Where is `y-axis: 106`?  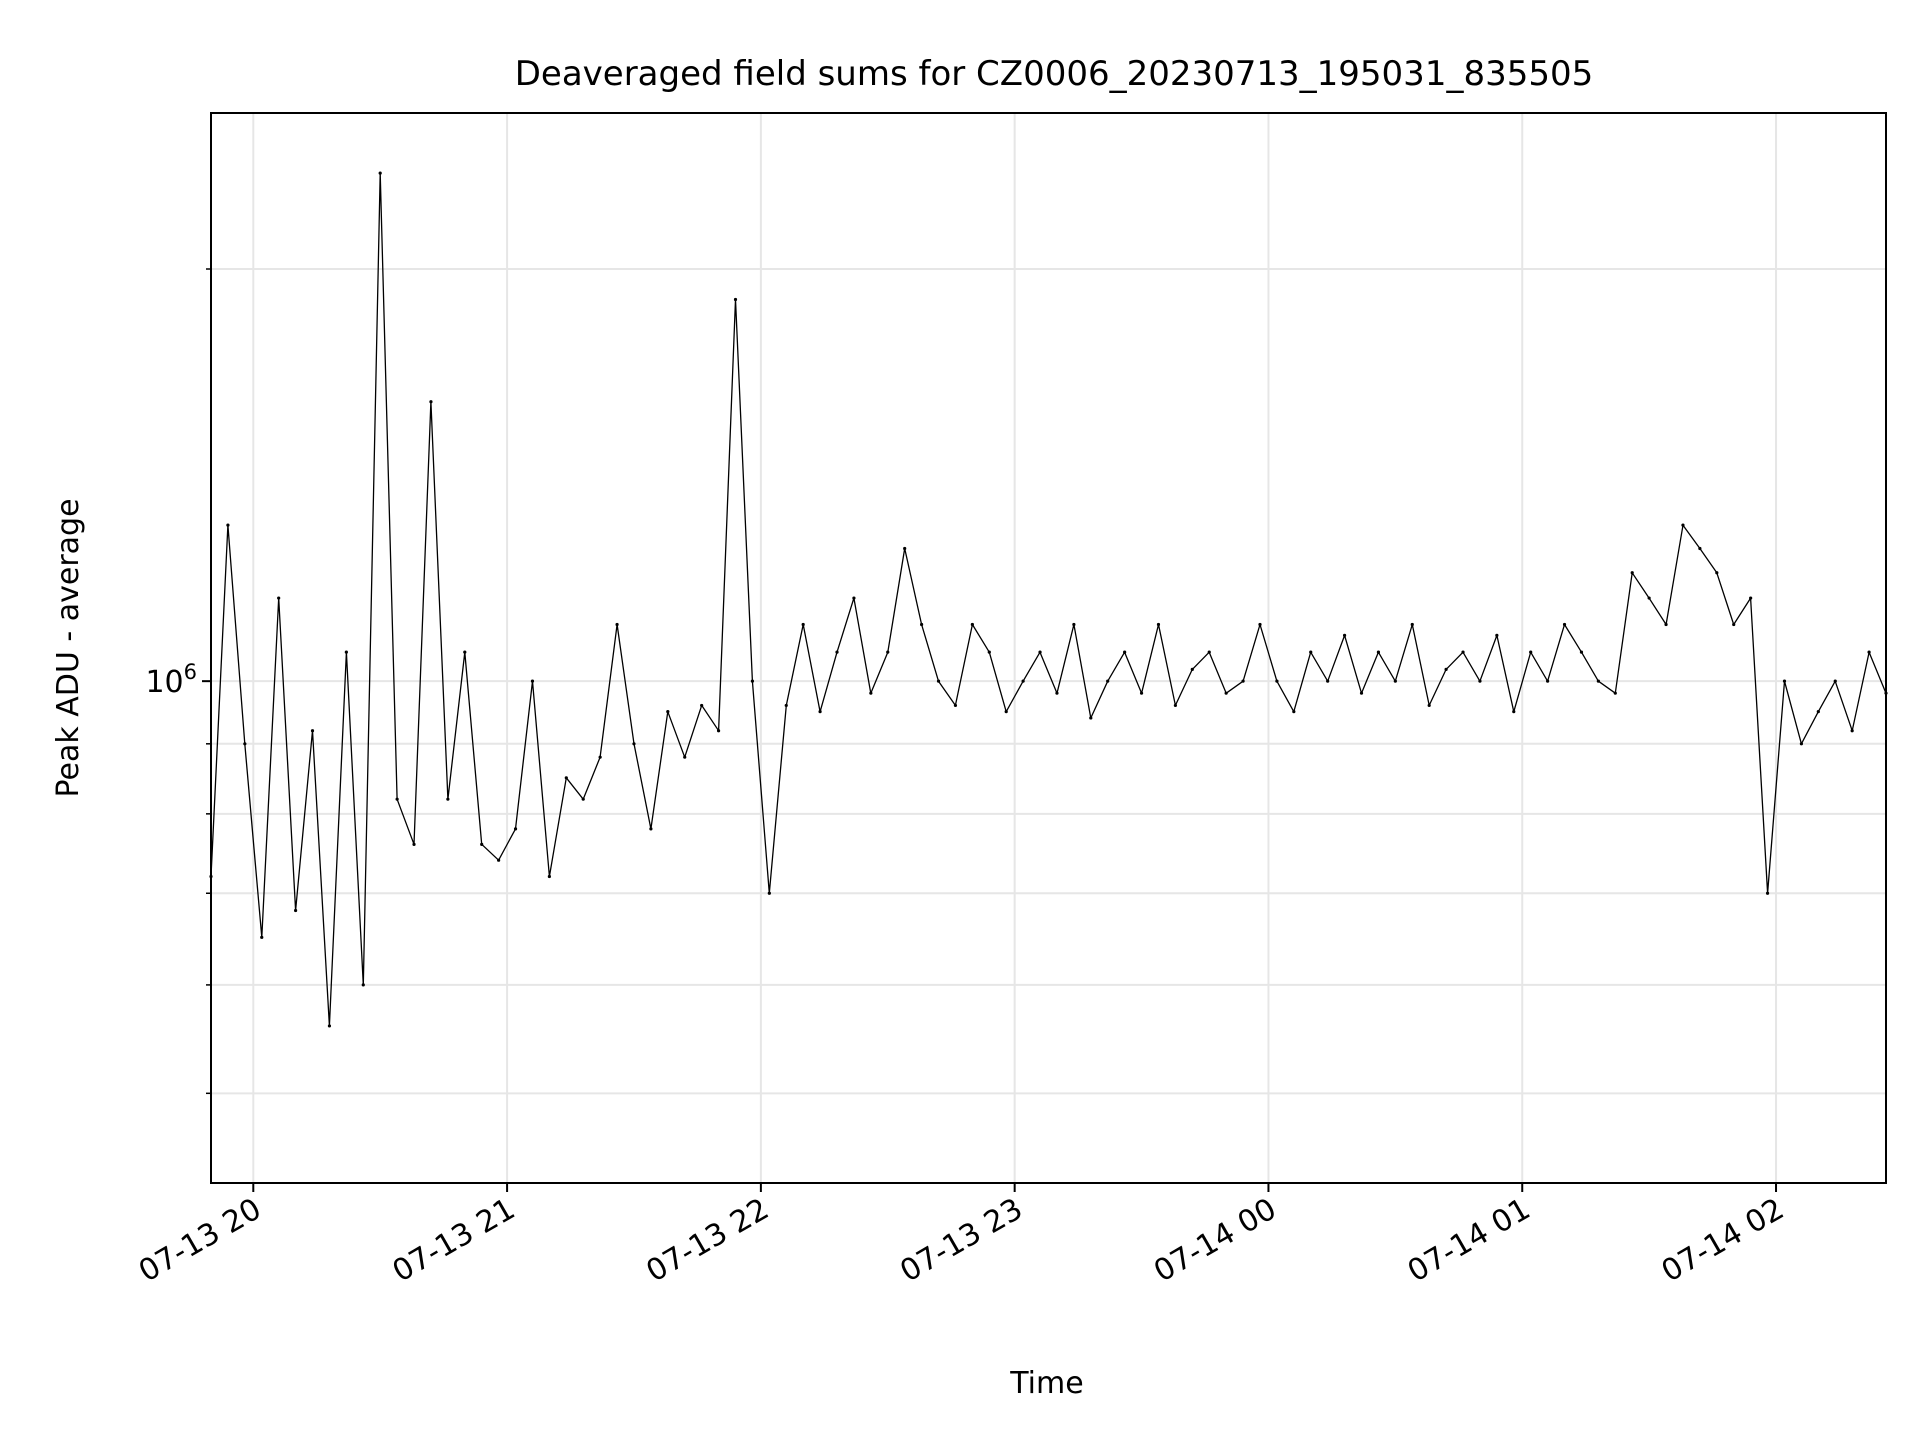 y-axis: 106 is located at coordinates (178, 681).